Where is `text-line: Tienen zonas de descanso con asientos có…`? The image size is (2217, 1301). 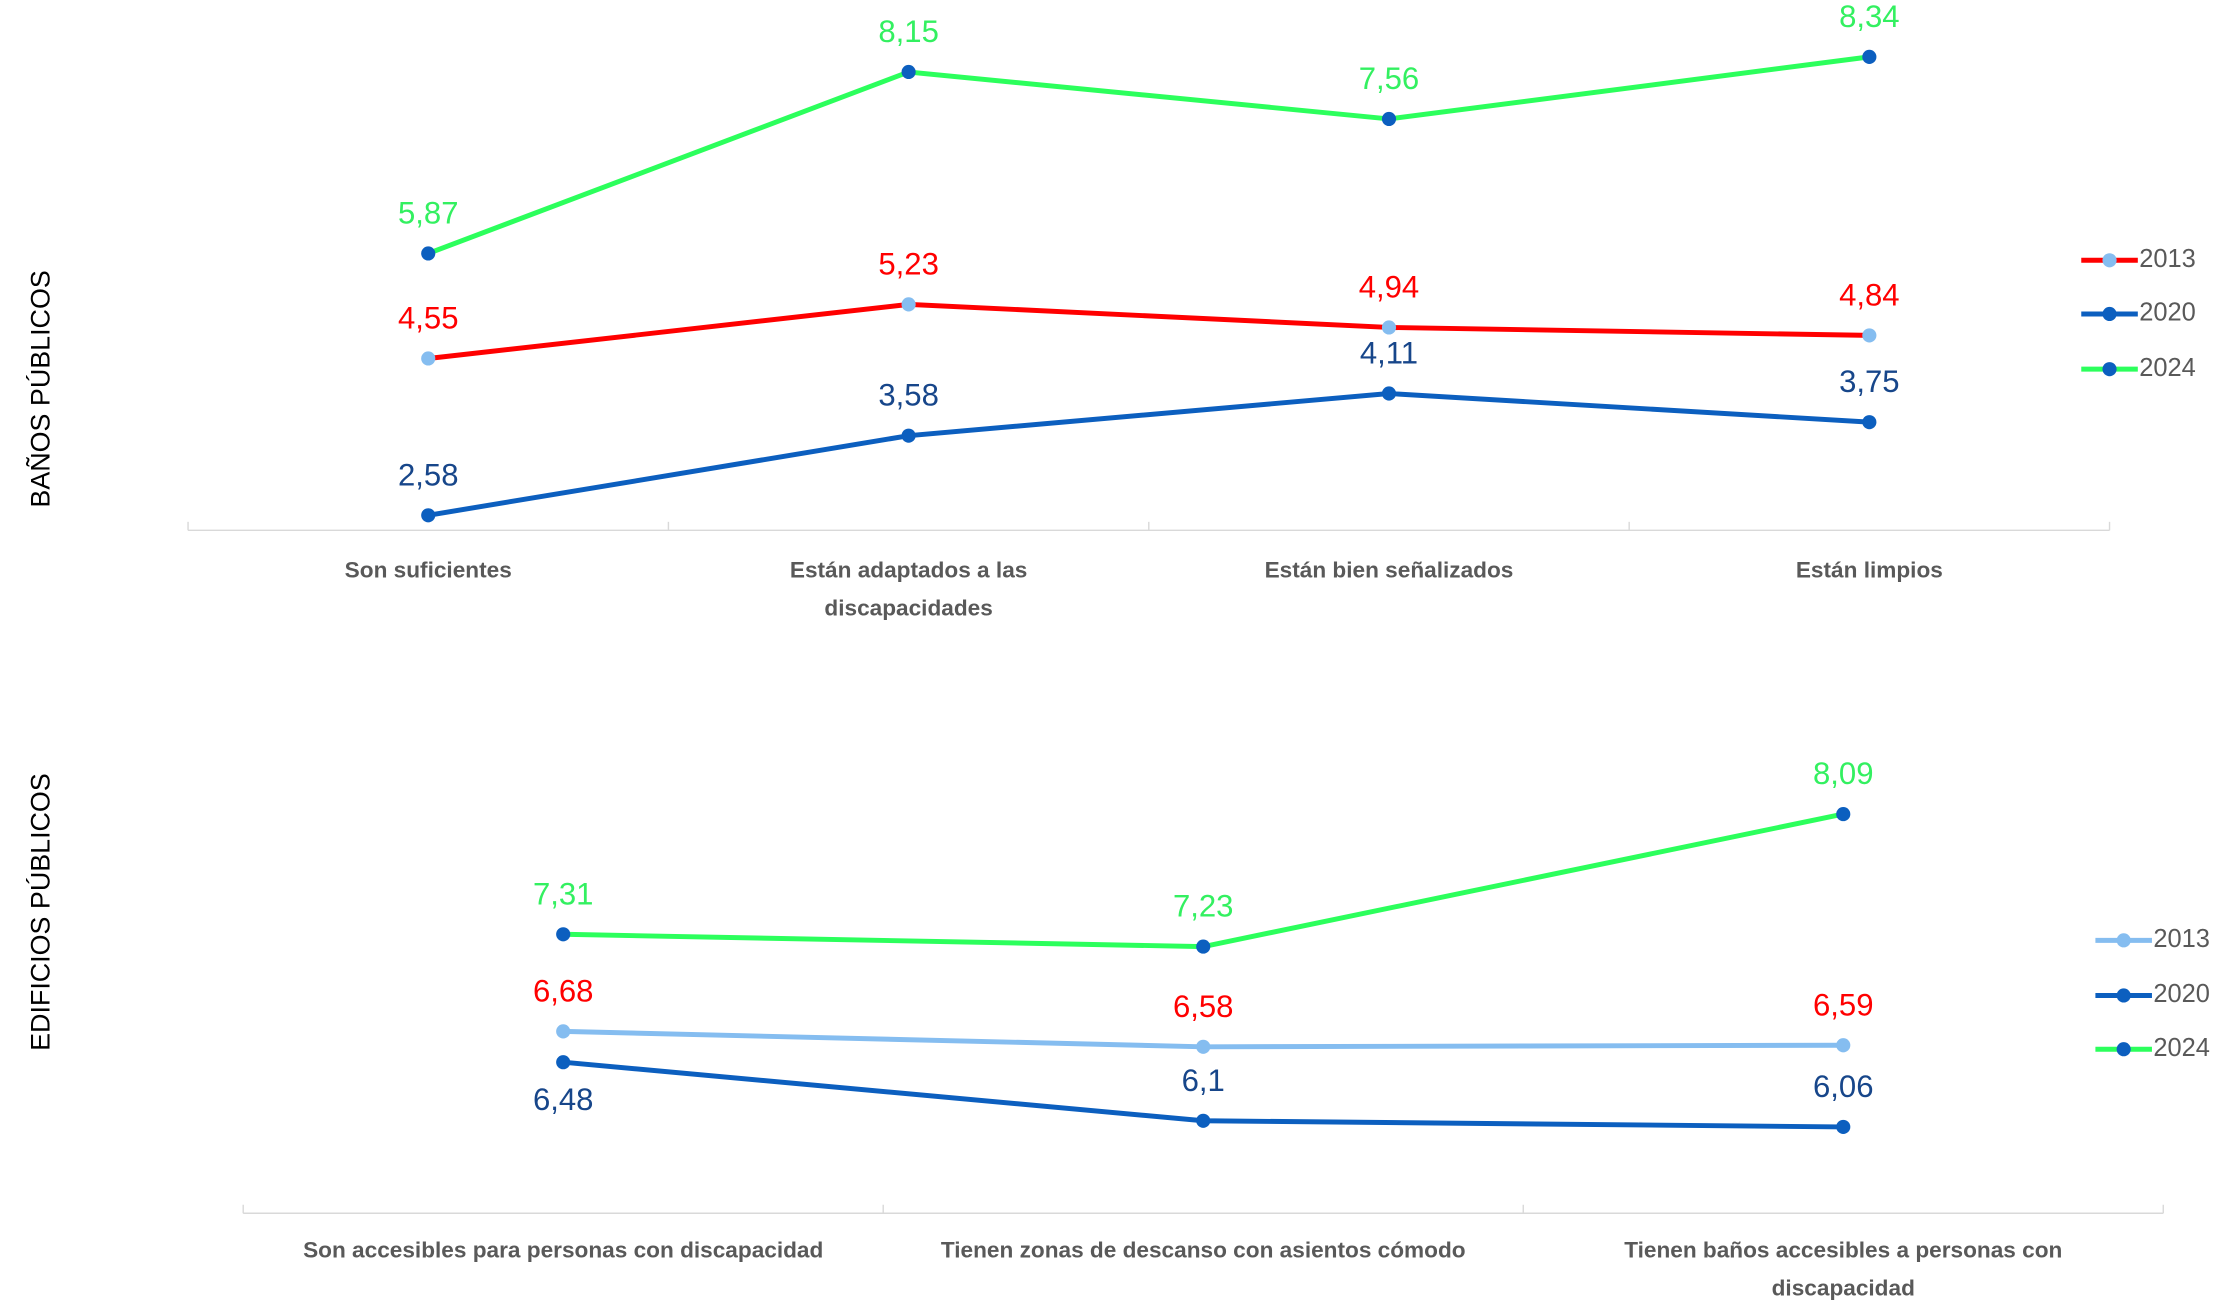
text-line: Tienen zonas de descanso con asientos có… is located at coordinates (1203, 1249).